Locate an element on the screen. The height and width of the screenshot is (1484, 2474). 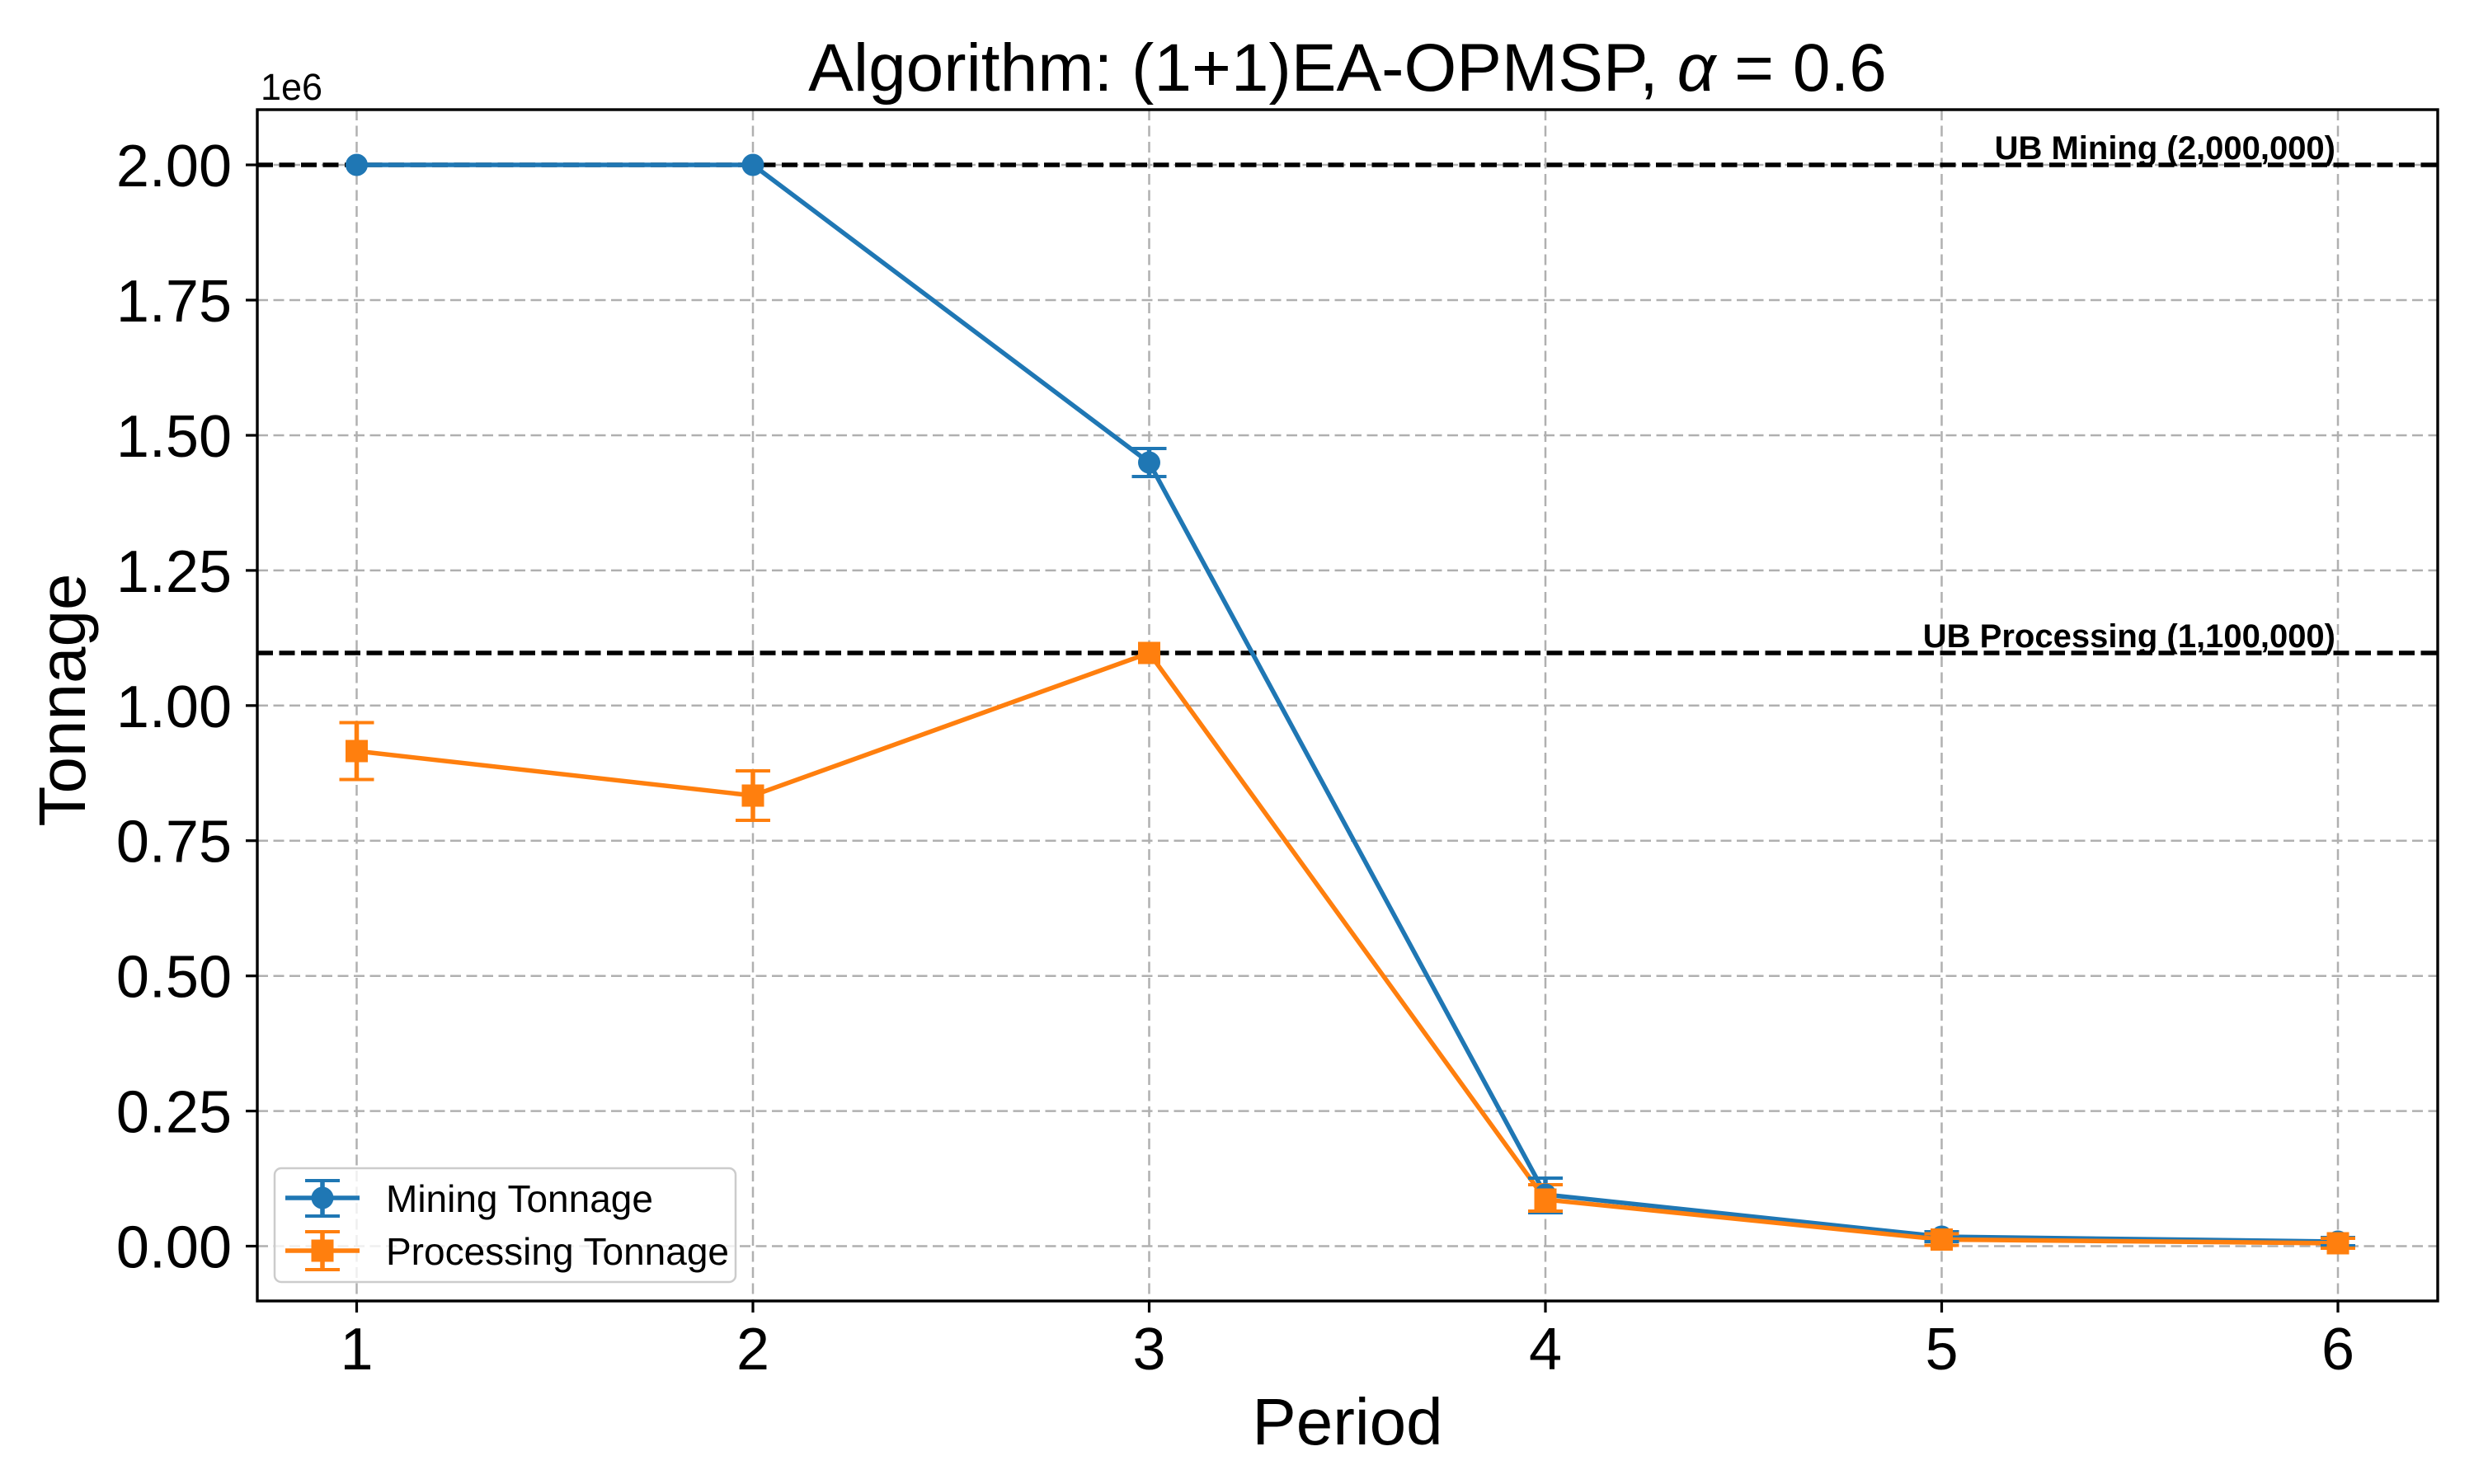
svg-text: UB Processing (1,100,000) is located at coordinates (2129, 636).